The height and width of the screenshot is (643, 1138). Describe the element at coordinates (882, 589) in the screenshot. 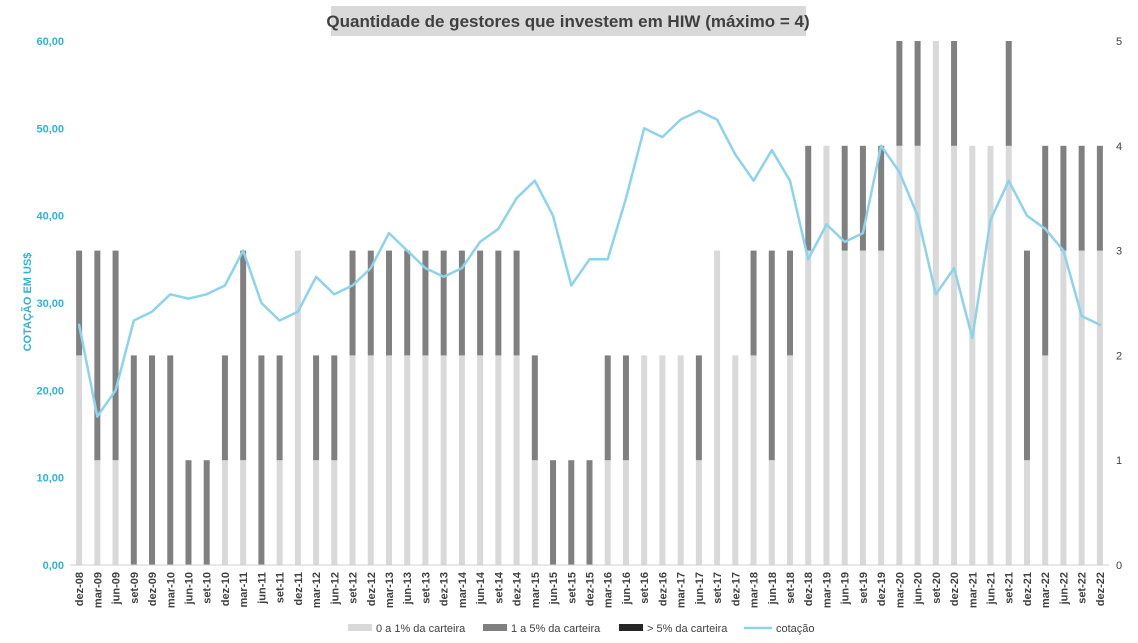

I see `x-tick-label: dez-19` at that location.